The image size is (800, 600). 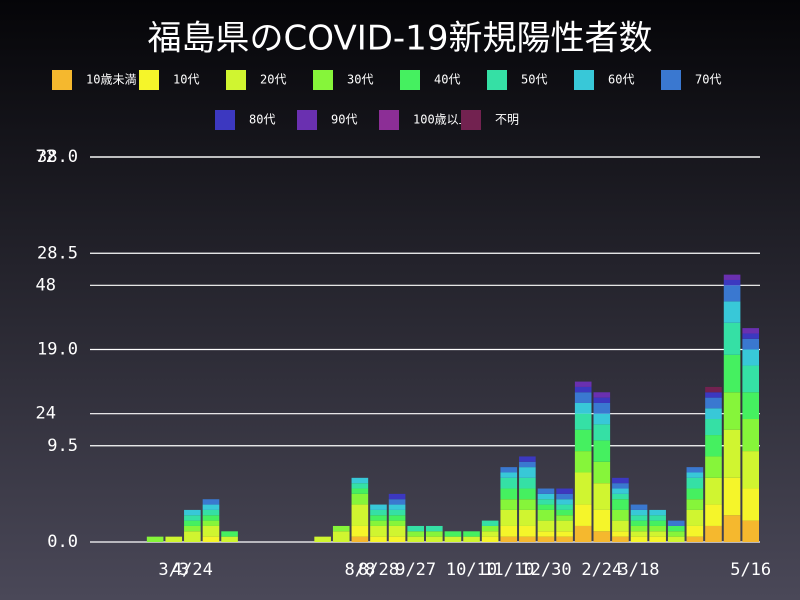 What do you see at coordinates (378, 570) in the screenshot?
I see `x-tick-label: 8/28` at bounding box center [378, 570].